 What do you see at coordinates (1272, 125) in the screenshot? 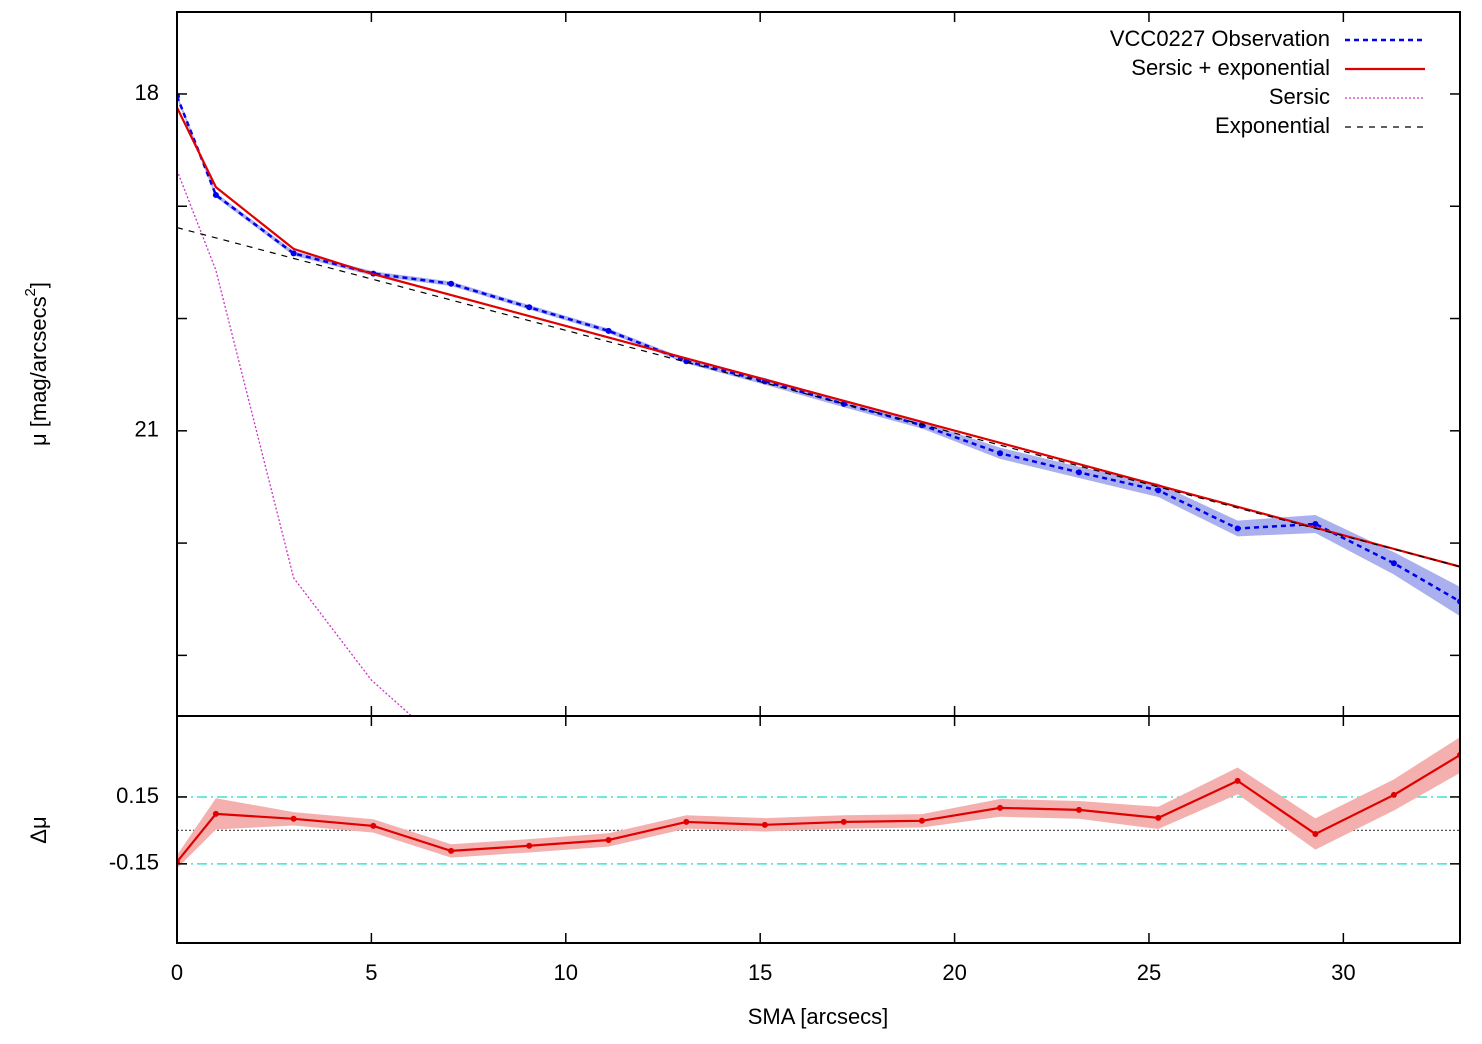
I see `legend-label: Exponential` at bounding box center [1272, 125].